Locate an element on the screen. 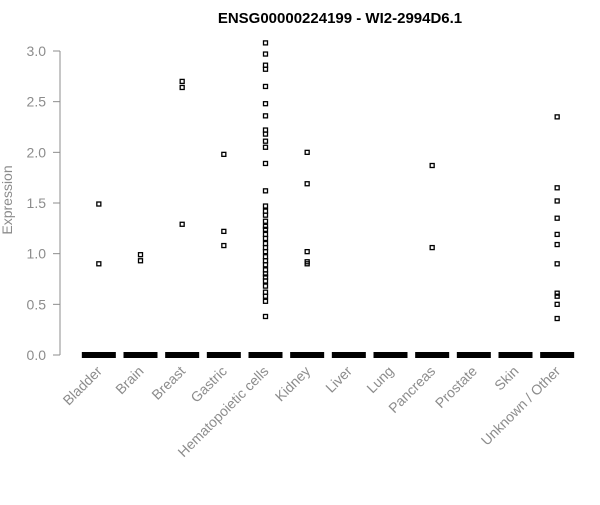 The image size is (600, 505). y-tick-label: 2.0 is located at coordinates (37, 152).